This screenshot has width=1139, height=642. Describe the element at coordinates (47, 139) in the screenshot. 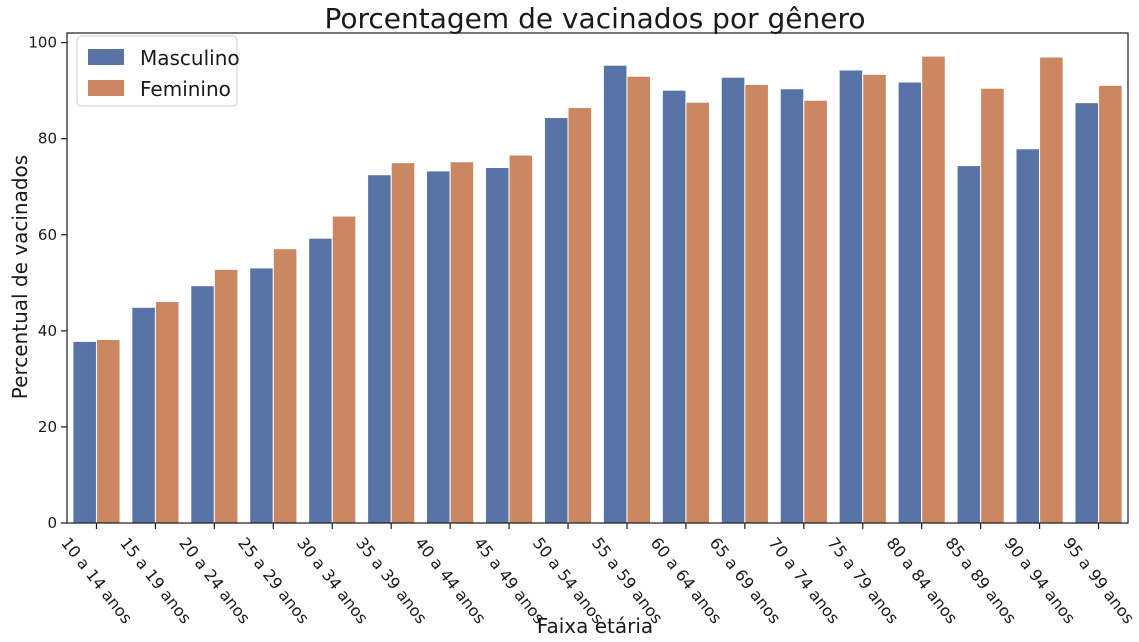

I see `y-tick-label: 80` at that location.